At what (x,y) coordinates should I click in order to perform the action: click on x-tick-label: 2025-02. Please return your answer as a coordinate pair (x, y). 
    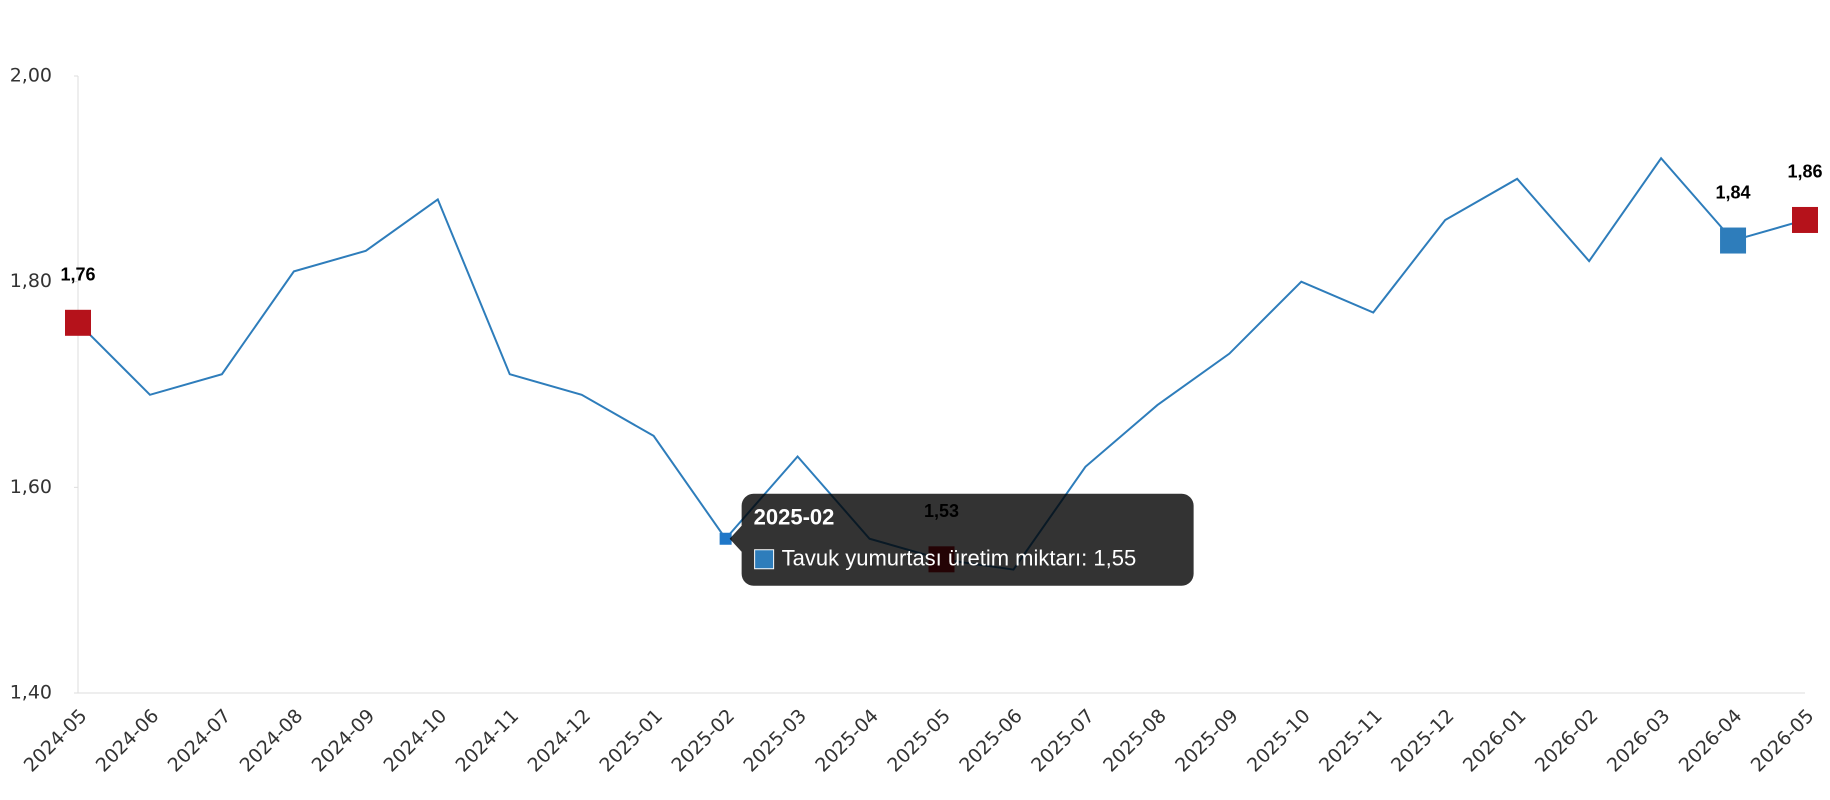
    Looking at the image, I should click on (703, 741).